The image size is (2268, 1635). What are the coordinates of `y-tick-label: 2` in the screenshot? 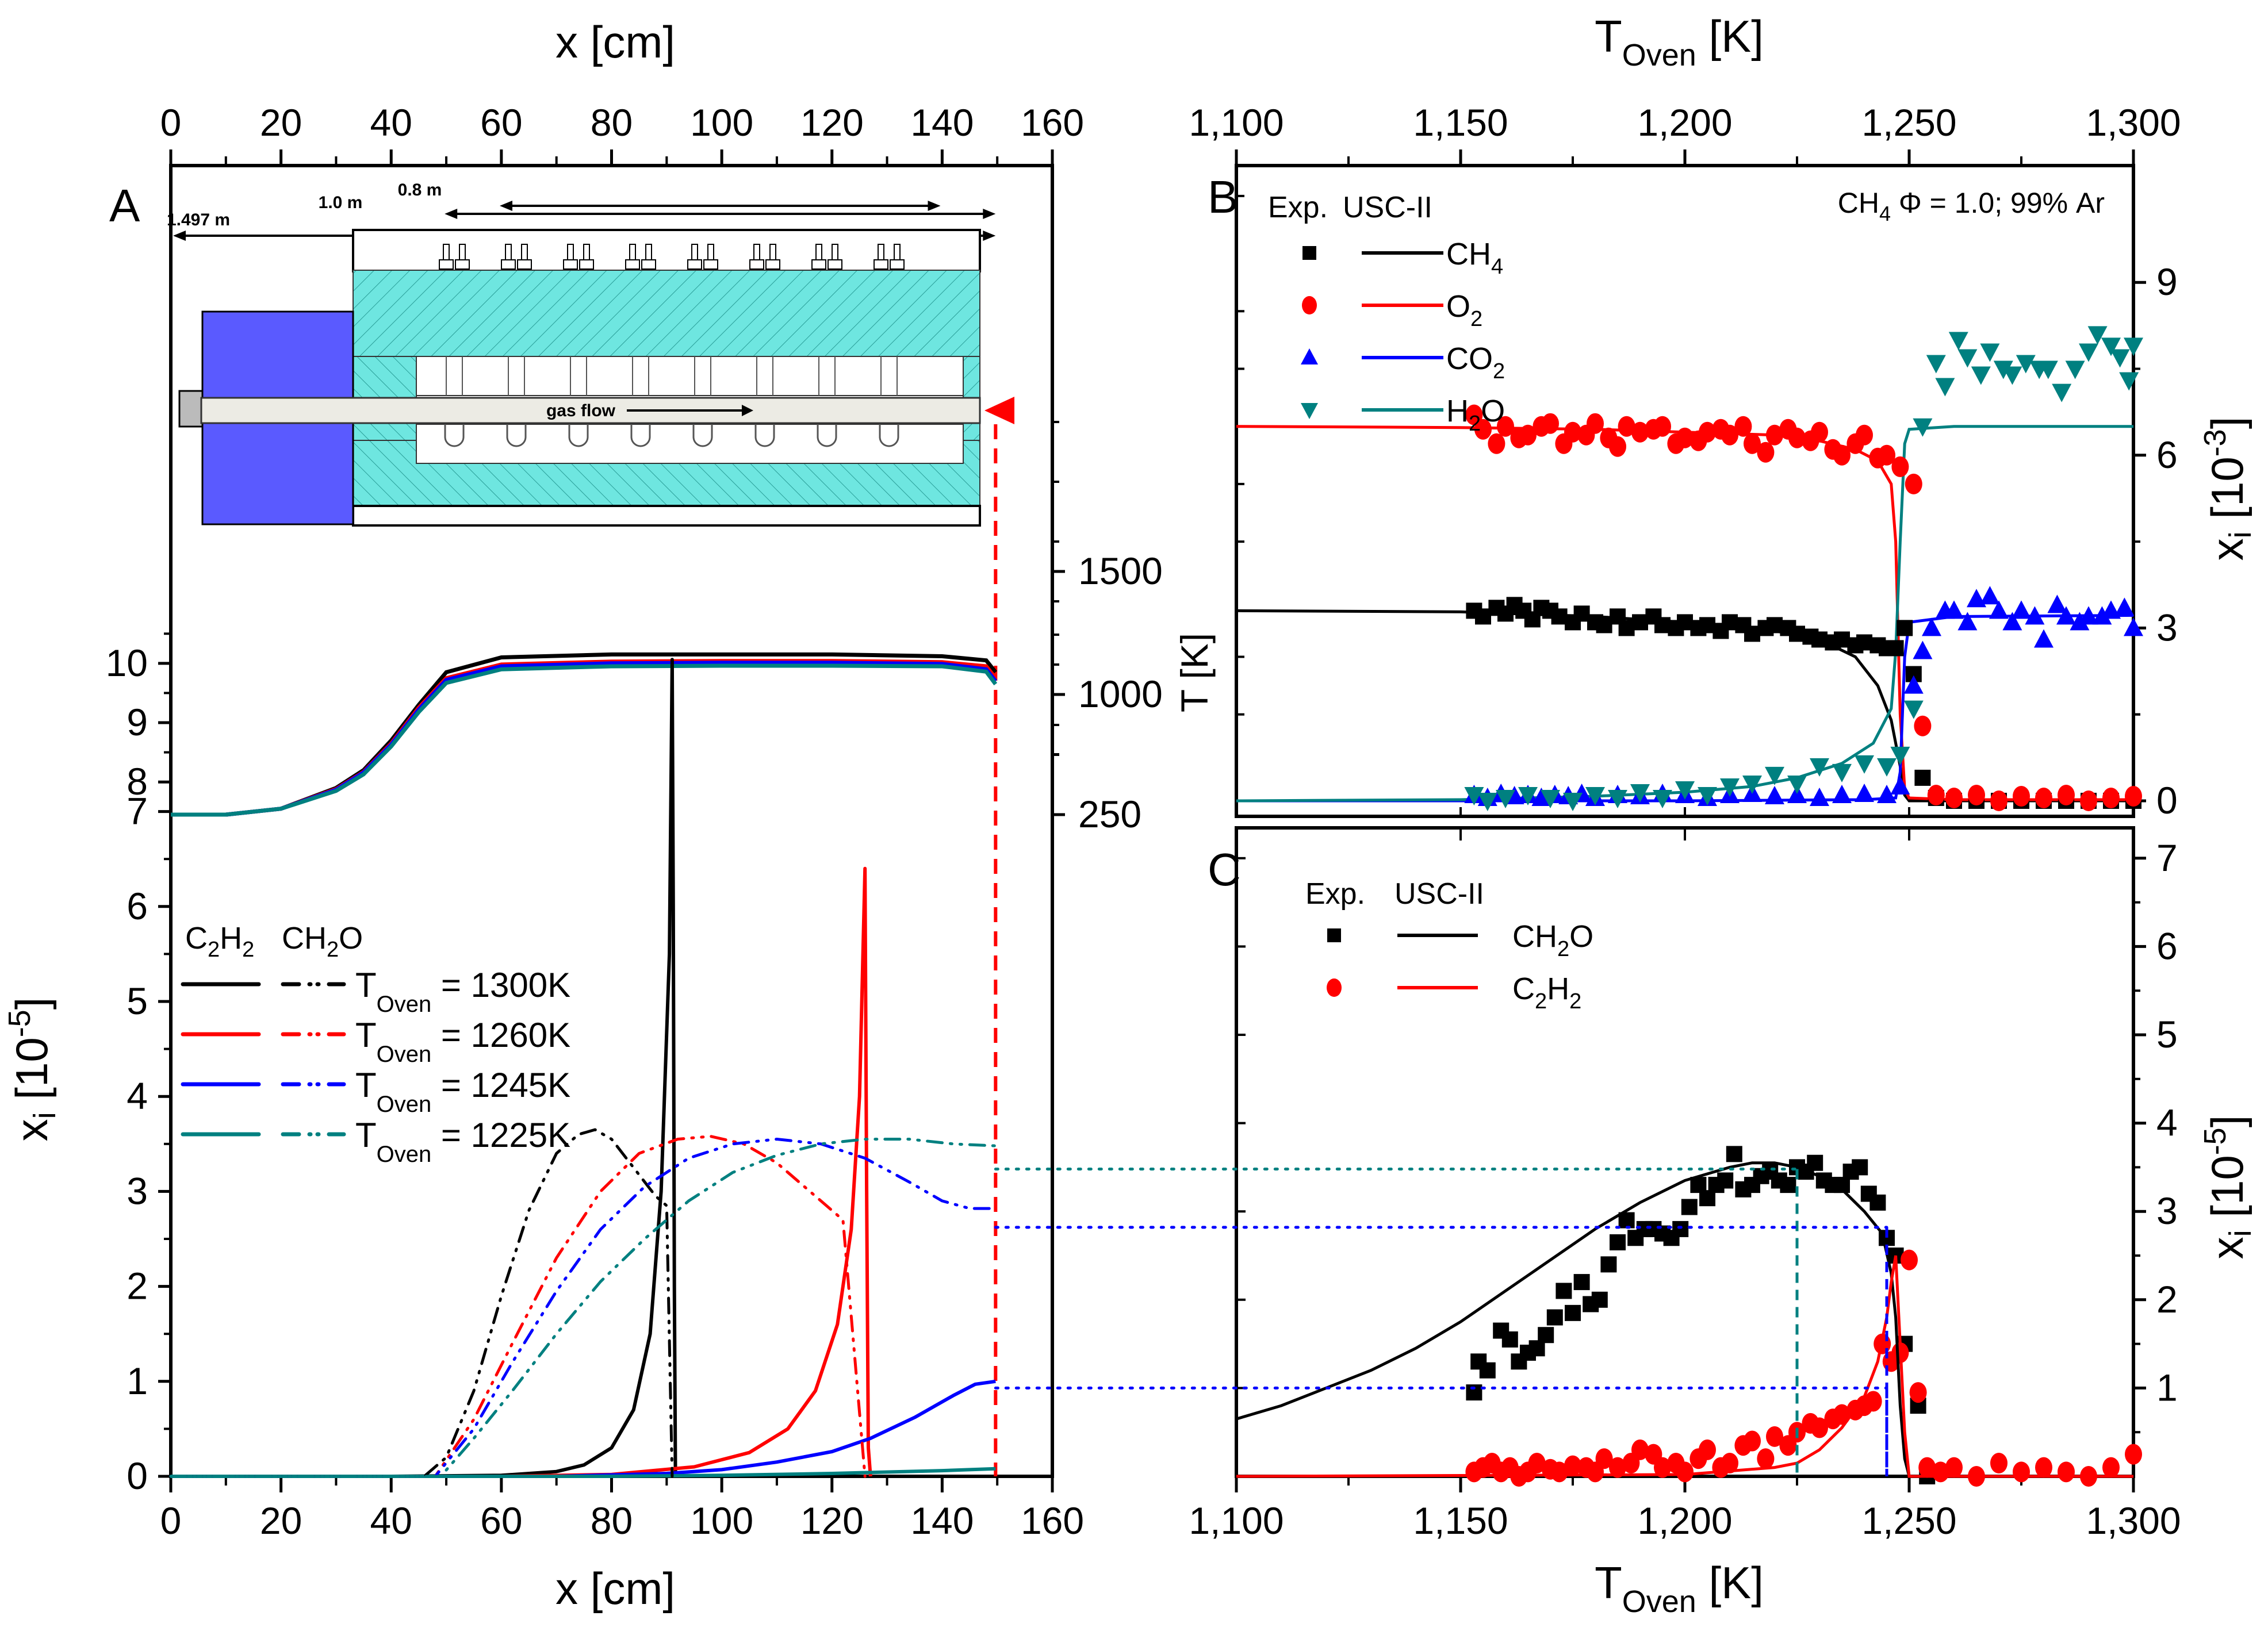 It's located at (2167, 1300).